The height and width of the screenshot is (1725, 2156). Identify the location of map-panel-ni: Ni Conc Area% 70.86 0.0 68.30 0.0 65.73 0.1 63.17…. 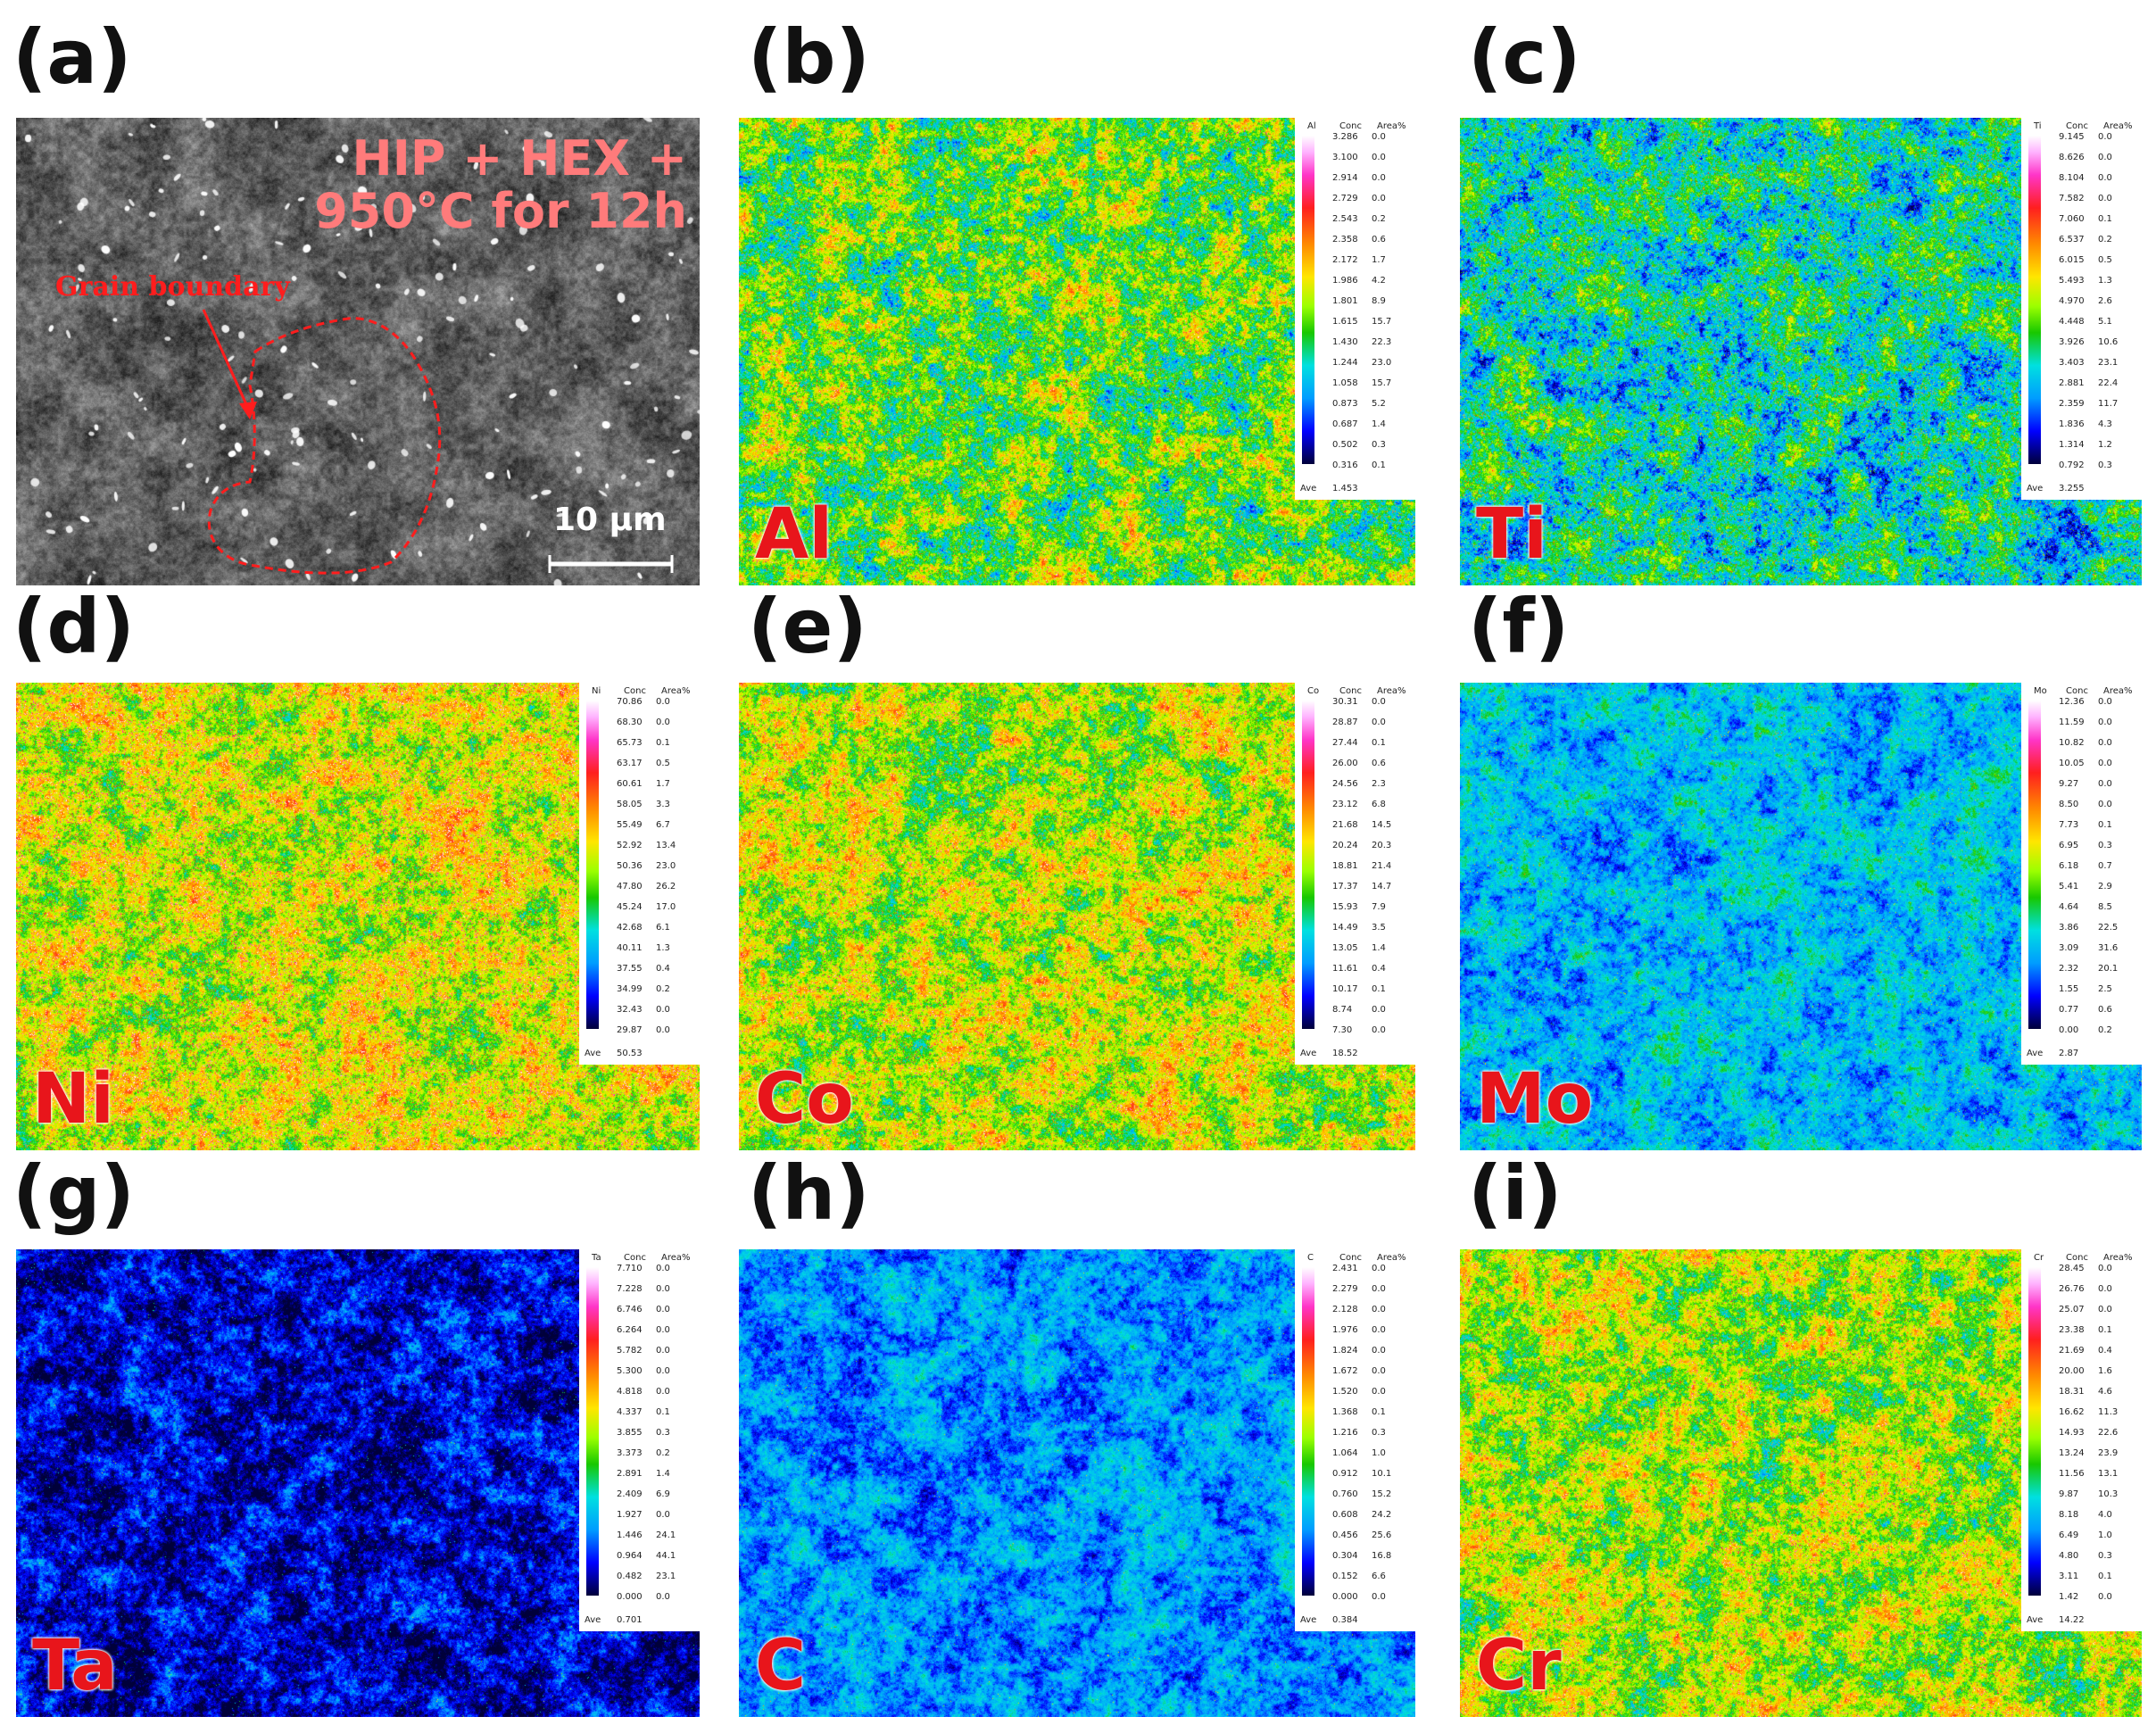
(358, 916).